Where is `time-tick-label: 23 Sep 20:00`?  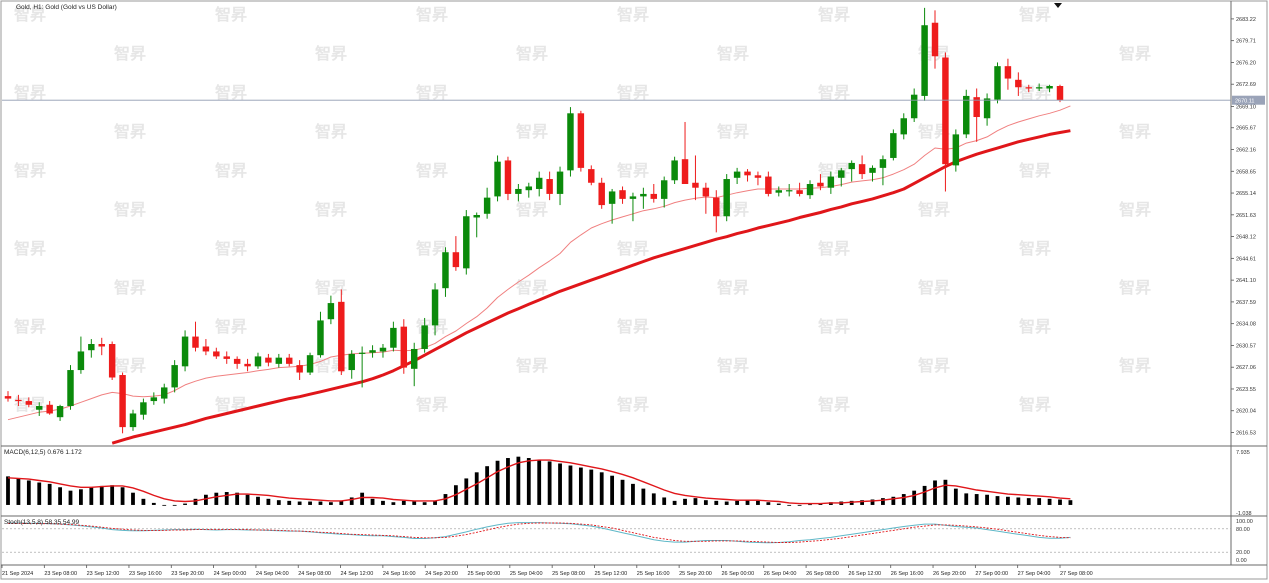 time-tick-label: 23 Sep 20:00 is located at coordinates (187, 574).